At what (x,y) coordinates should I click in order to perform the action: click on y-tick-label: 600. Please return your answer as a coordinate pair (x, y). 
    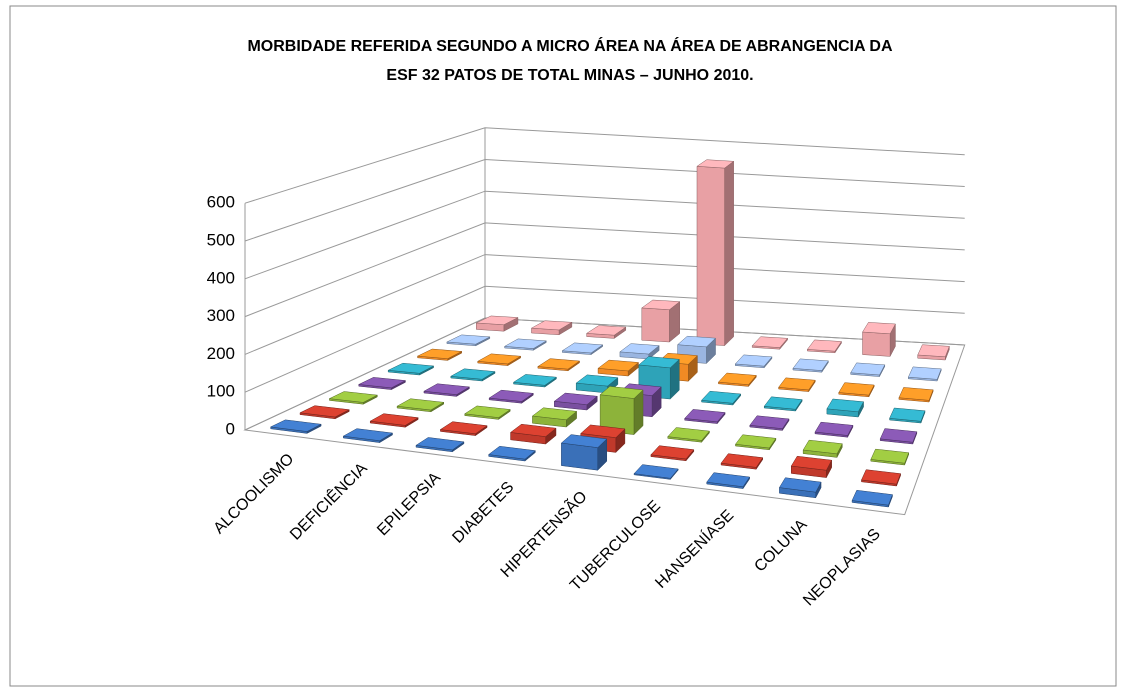
    Looking at the image, I should click on (221, 202).